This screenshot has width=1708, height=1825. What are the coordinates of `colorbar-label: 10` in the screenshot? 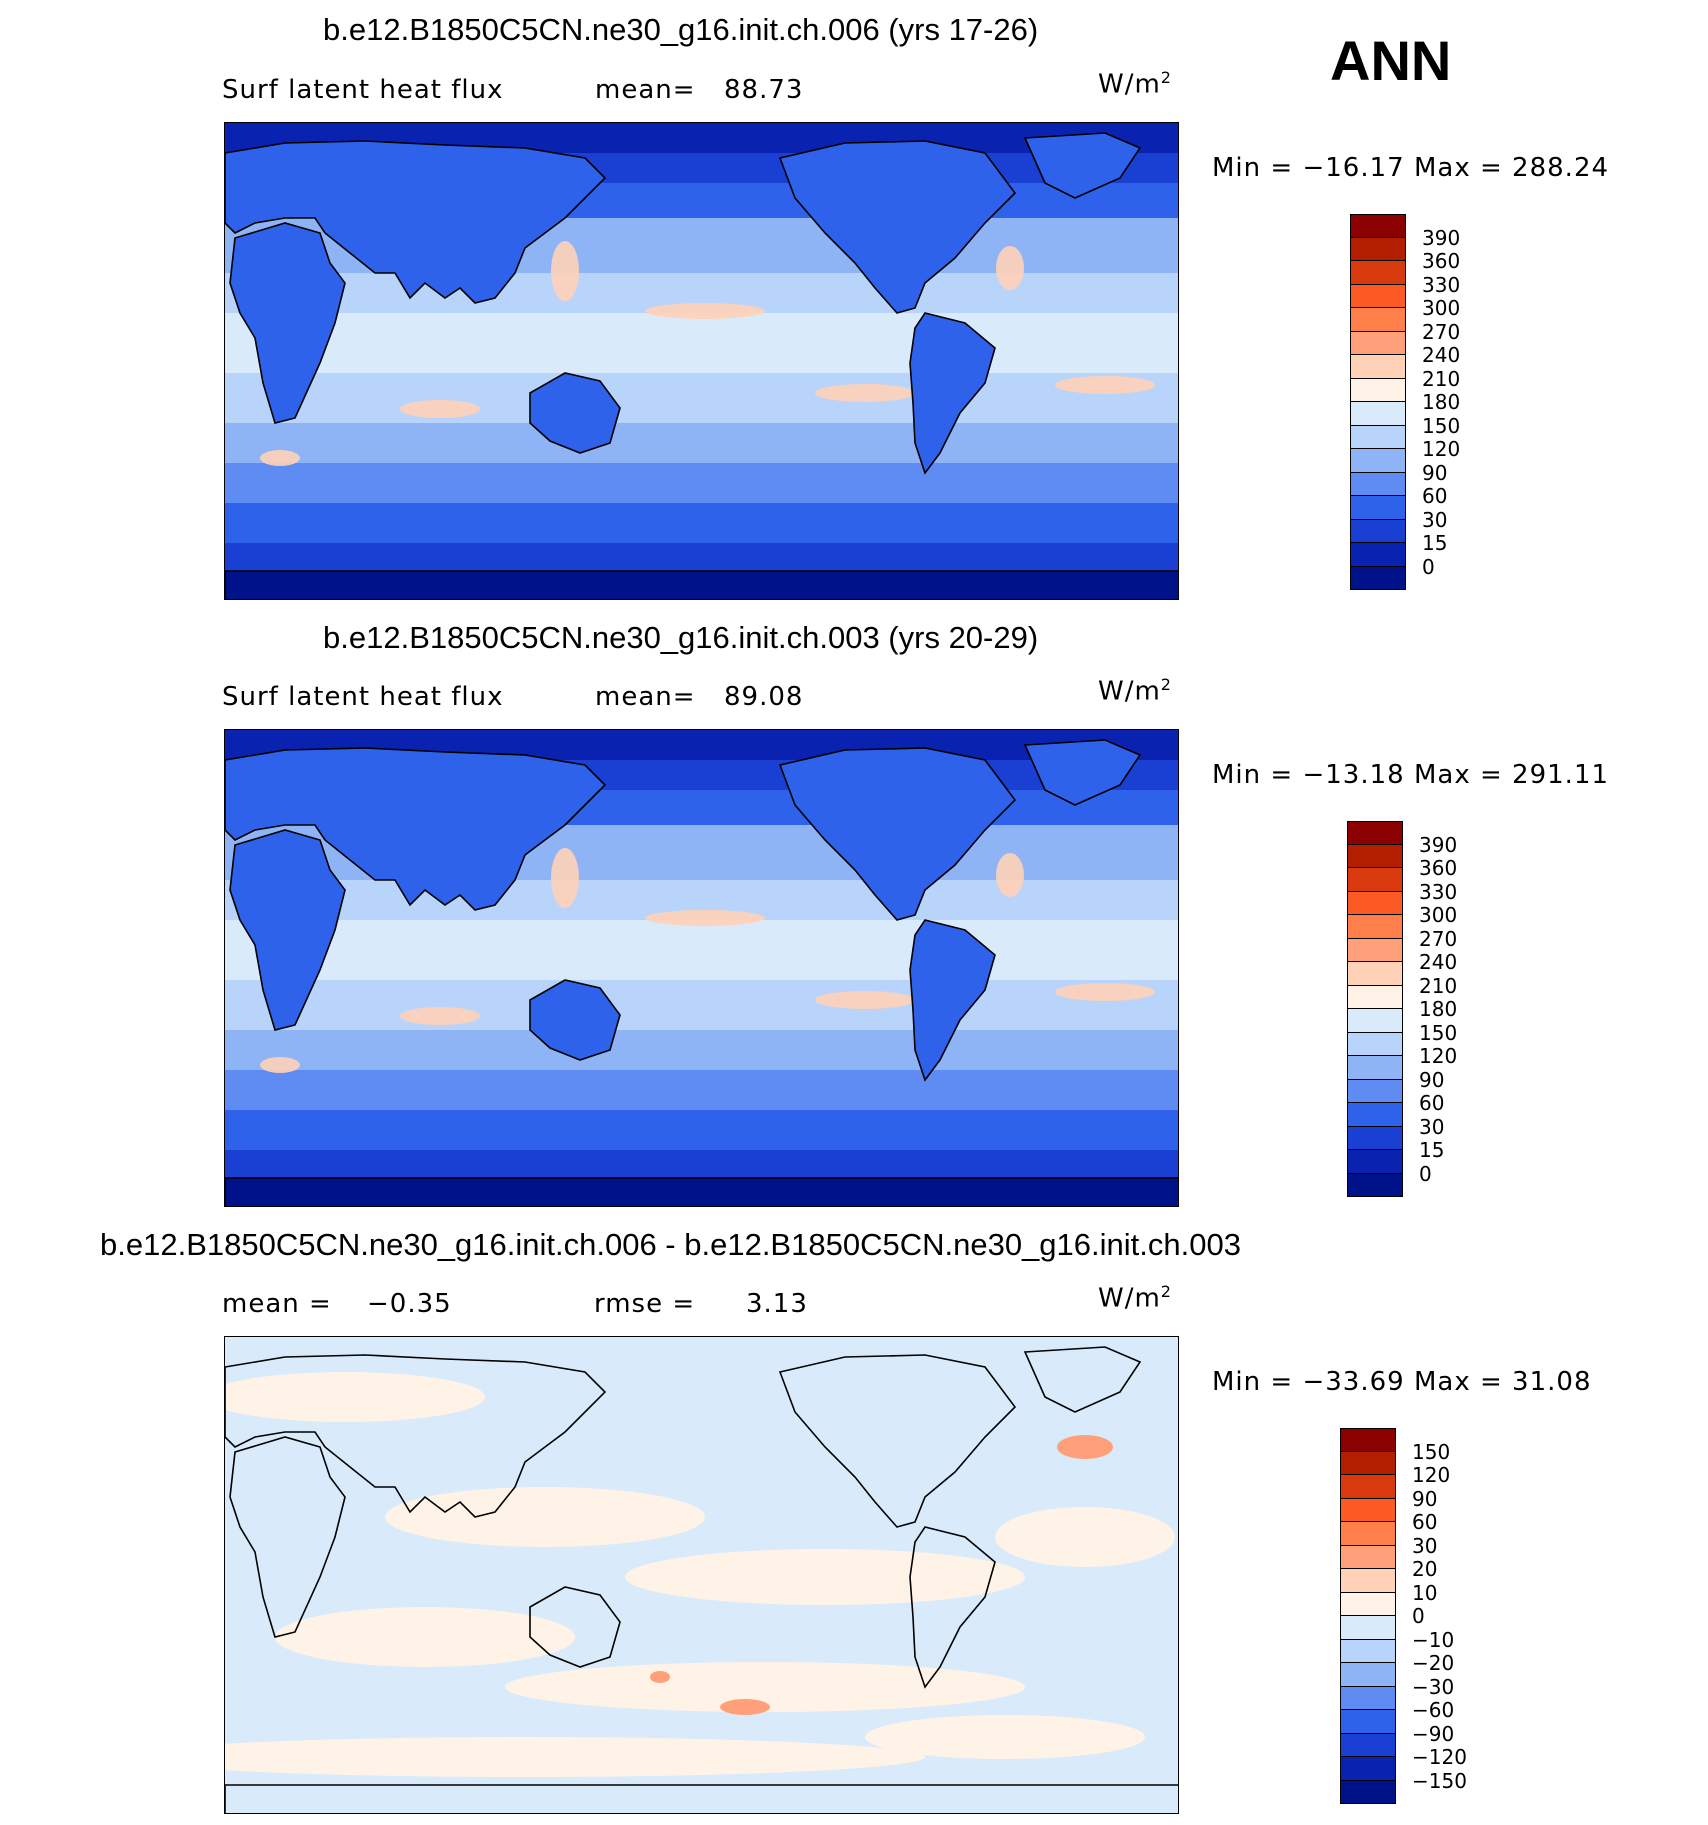 It's located at (1425, 1592).